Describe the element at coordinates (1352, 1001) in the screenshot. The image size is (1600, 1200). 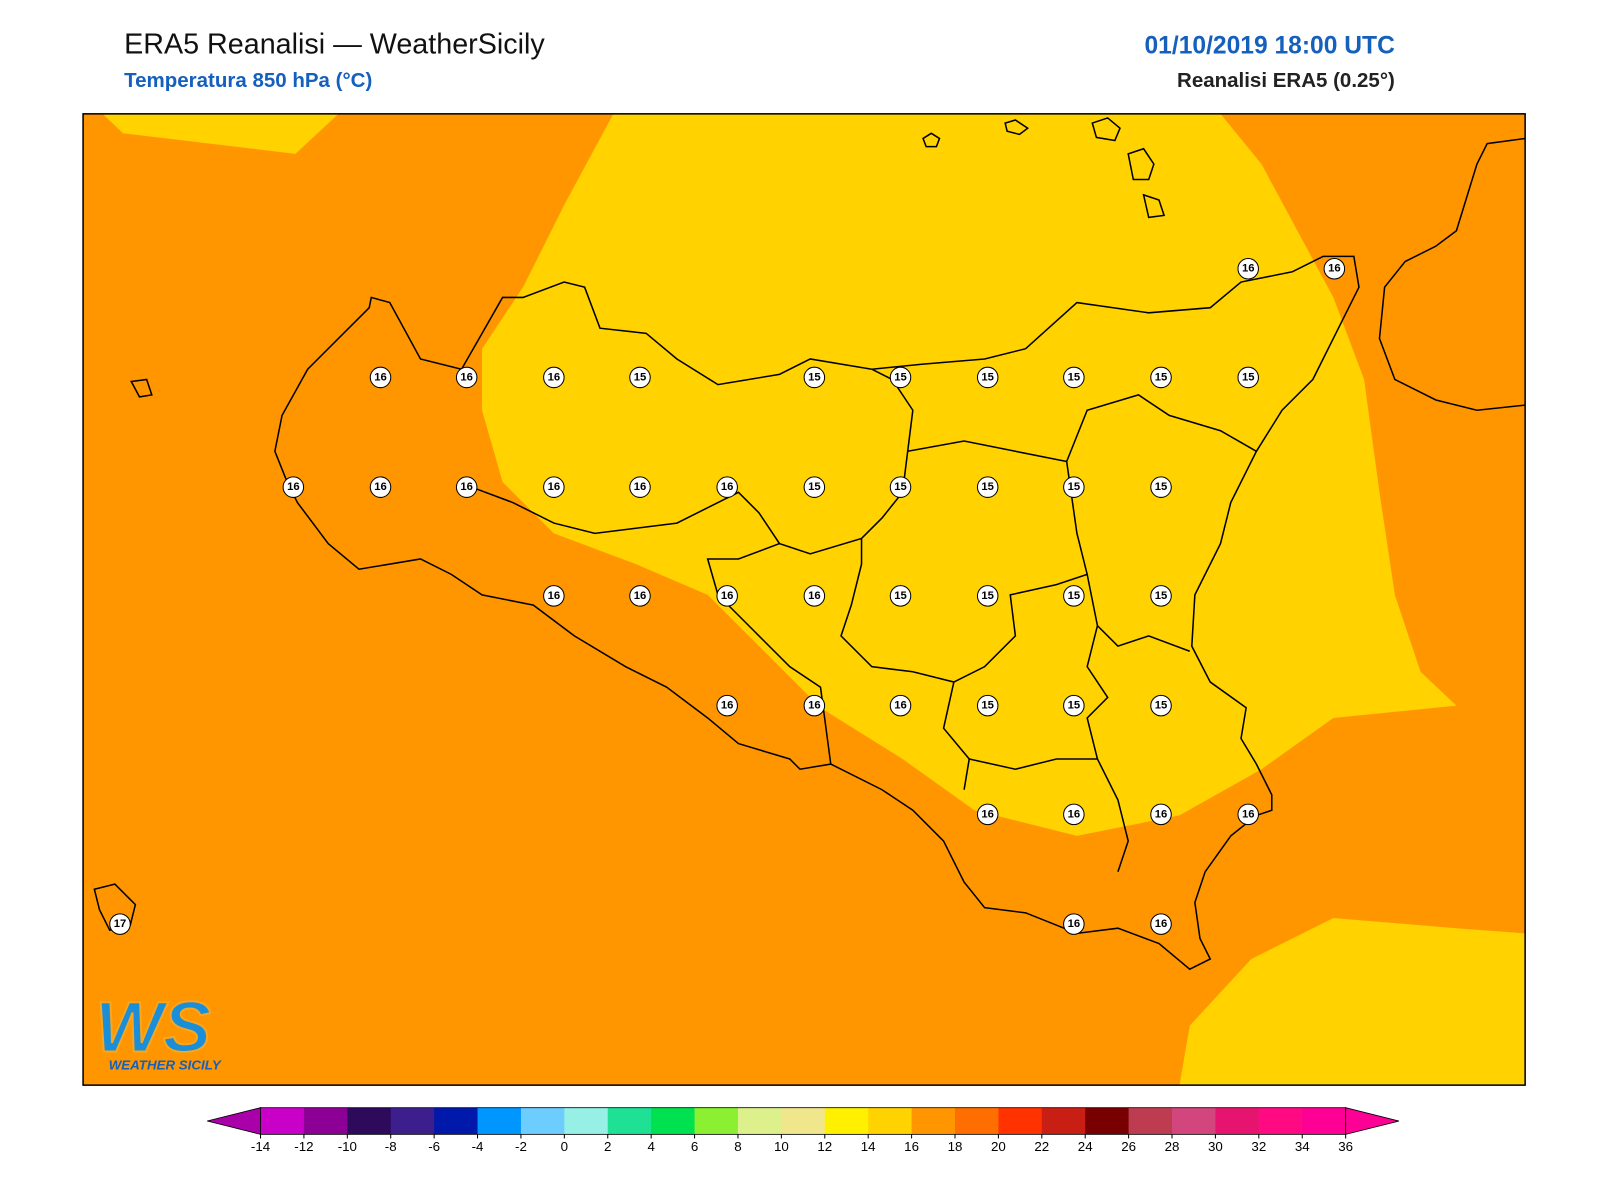
I see `temperature-field` at that location.